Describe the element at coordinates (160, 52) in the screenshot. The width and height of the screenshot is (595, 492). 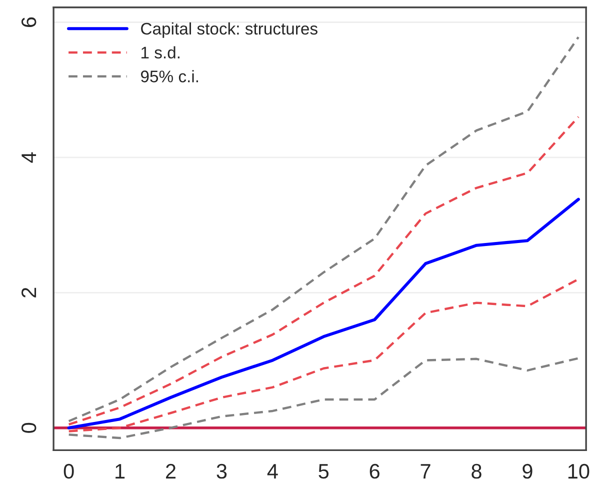
I see `legend-label: 1 s.d.` at that location.